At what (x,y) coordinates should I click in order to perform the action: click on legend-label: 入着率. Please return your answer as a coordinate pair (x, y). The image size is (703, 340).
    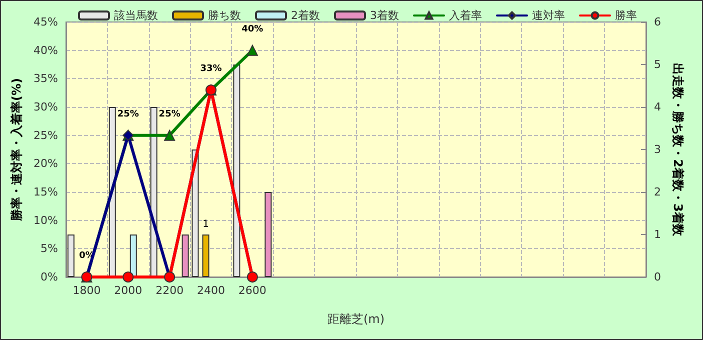
    Looking at the image, I should click on (465, 15).